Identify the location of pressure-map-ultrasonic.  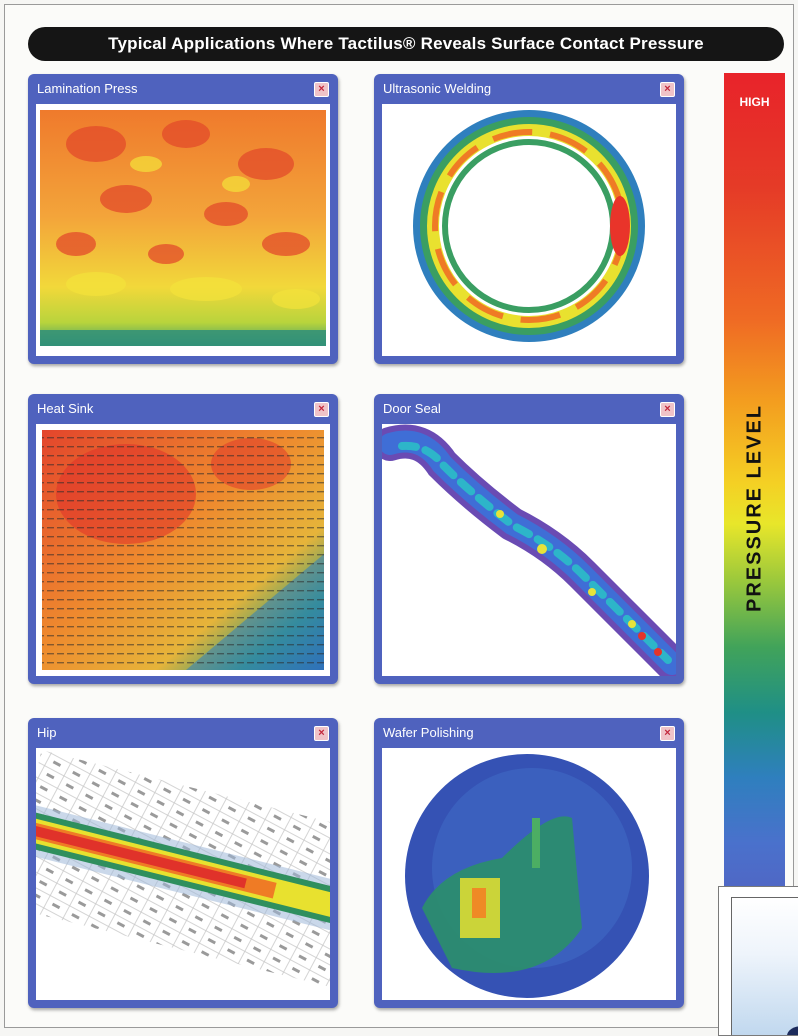
(529, 230).